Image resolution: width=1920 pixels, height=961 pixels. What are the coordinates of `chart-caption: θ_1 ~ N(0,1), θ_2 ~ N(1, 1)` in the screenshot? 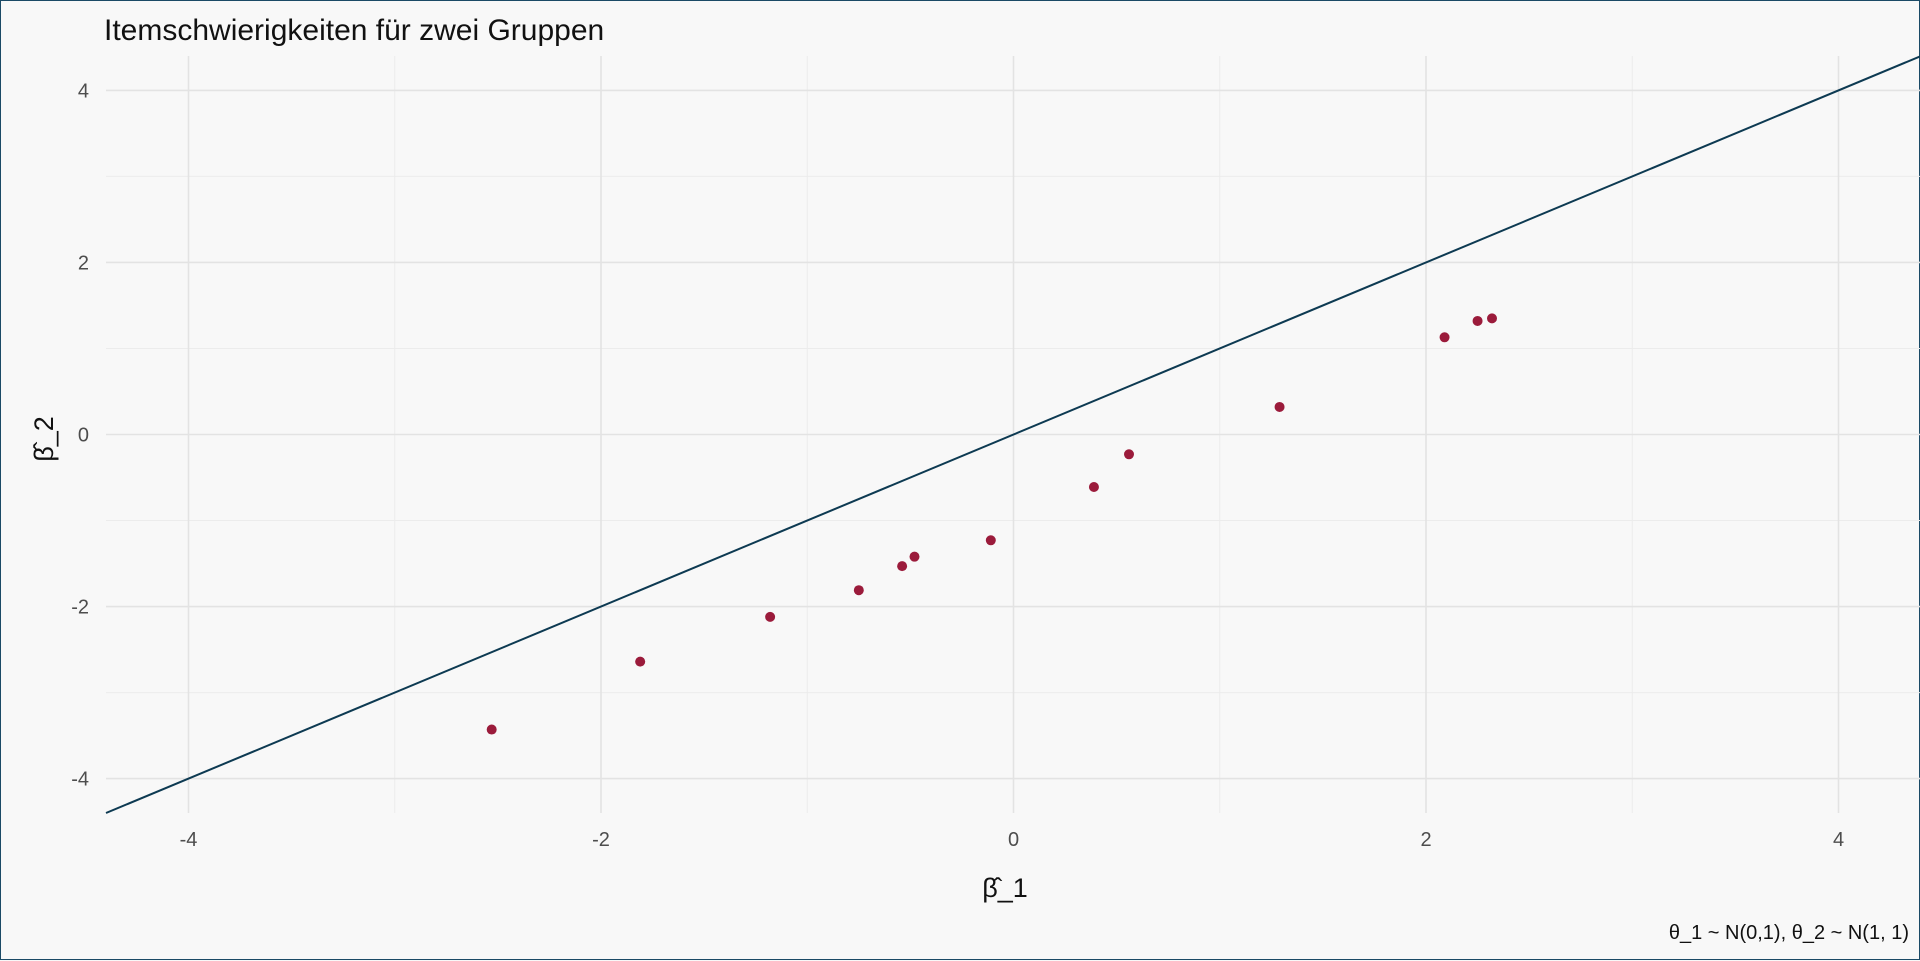 It's located at (1789, 933).